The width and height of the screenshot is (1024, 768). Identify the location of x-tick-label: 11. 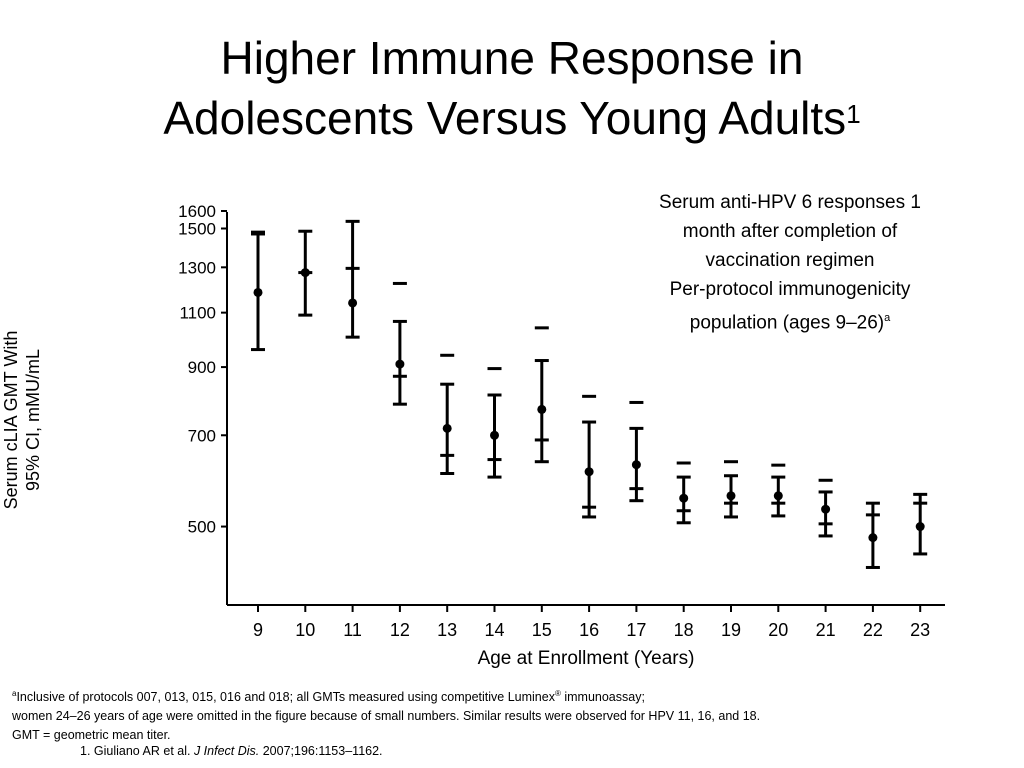
(352, 630).